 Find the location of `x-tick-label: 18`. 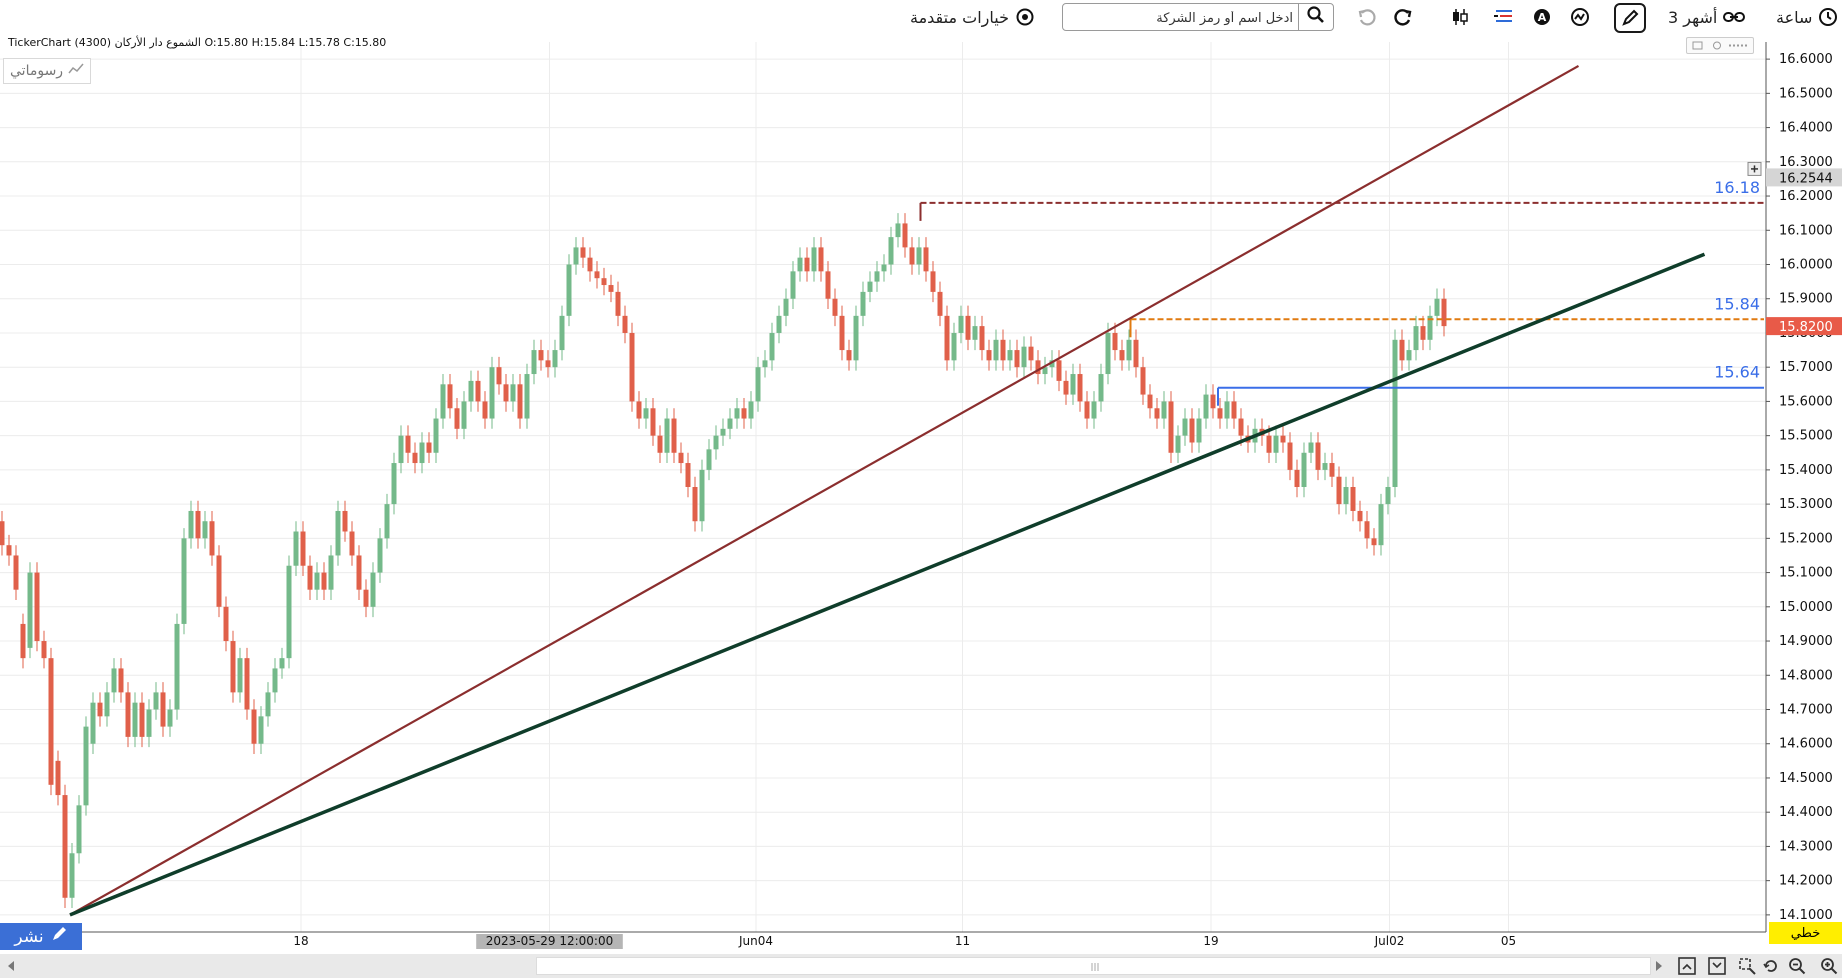

x-tick-label: 18 is located at coordinates (300, 941).